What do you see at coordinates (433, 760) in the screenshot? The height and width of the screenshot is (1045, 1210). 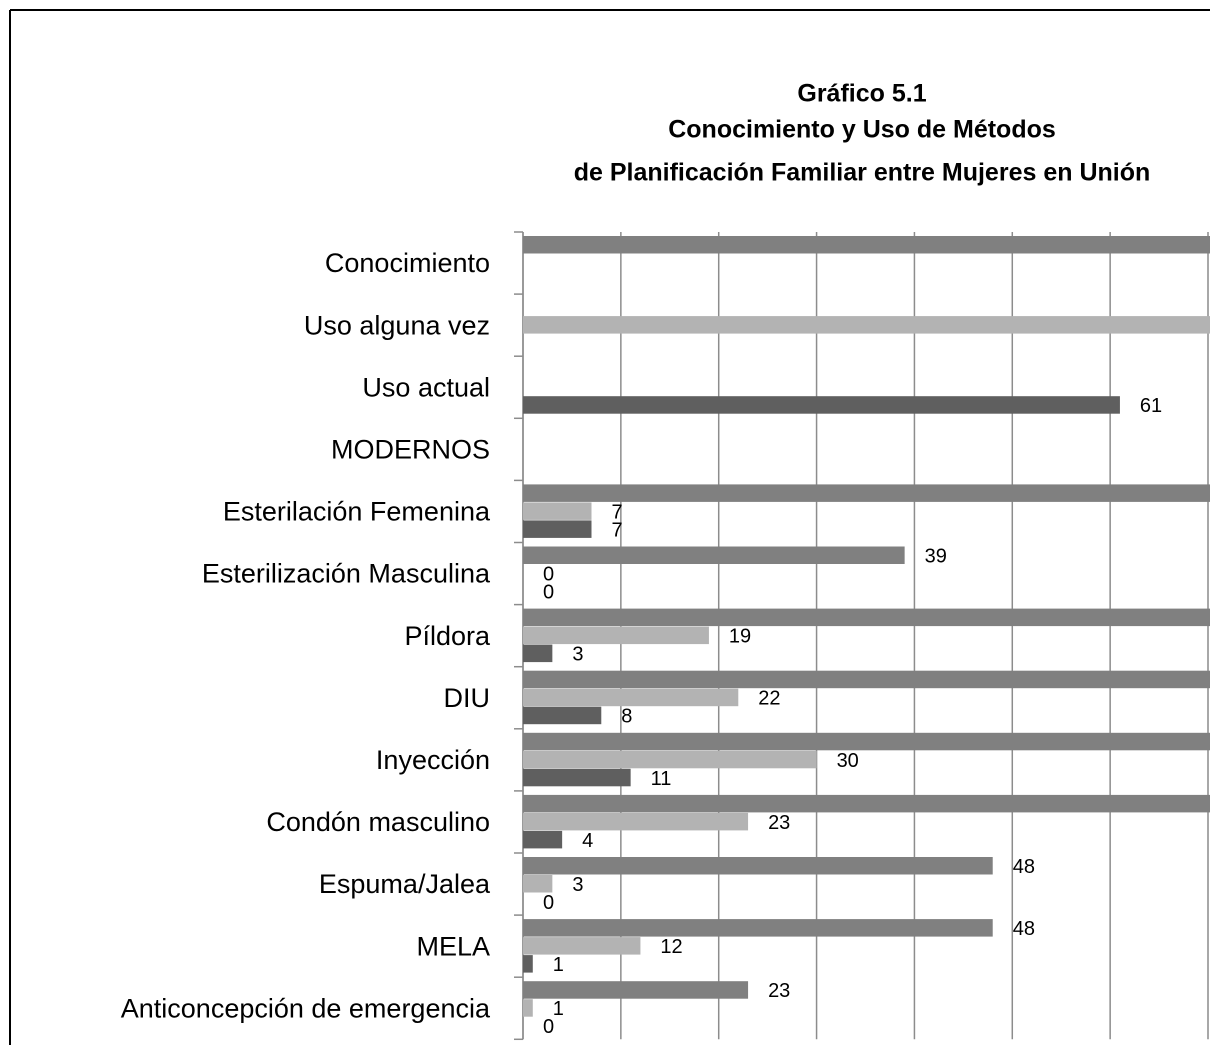 I see `y-tick-label: Inyección` at bounding box center [433, 760].